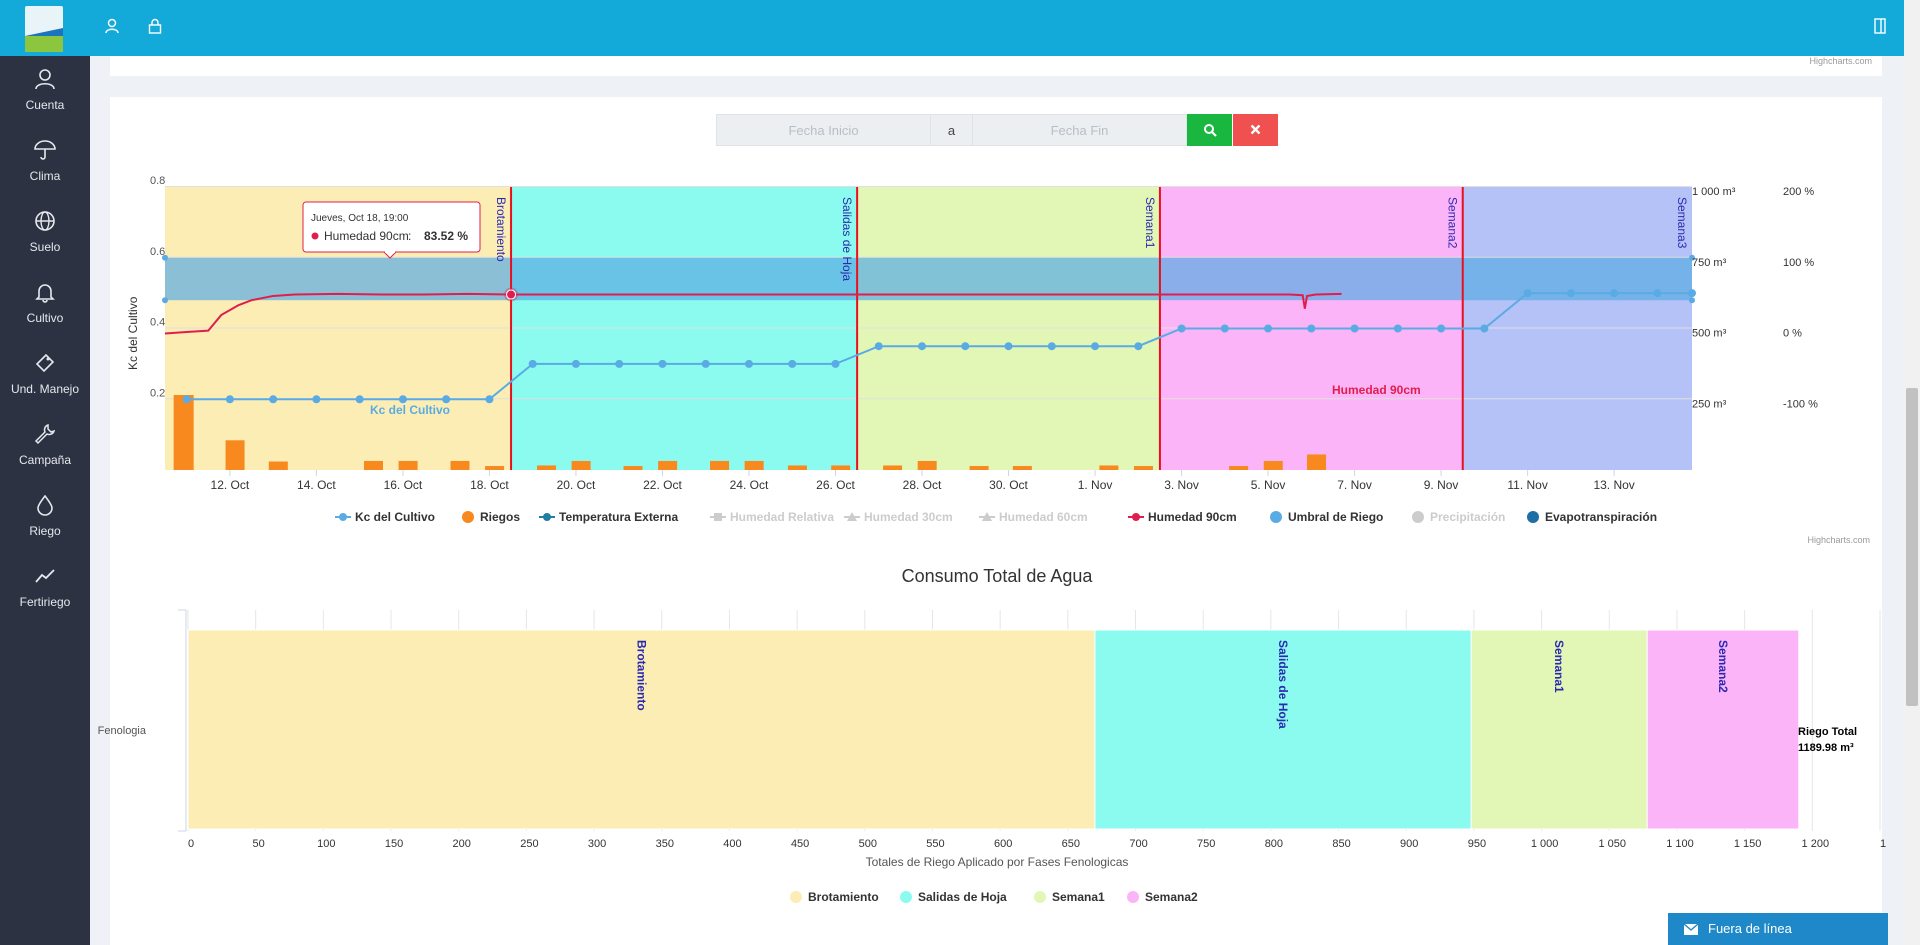  What do you see at coordinates (45, 176) in the screenshot?
I see `sidebar-item-label: Clima` at bounding box center [45, 176].